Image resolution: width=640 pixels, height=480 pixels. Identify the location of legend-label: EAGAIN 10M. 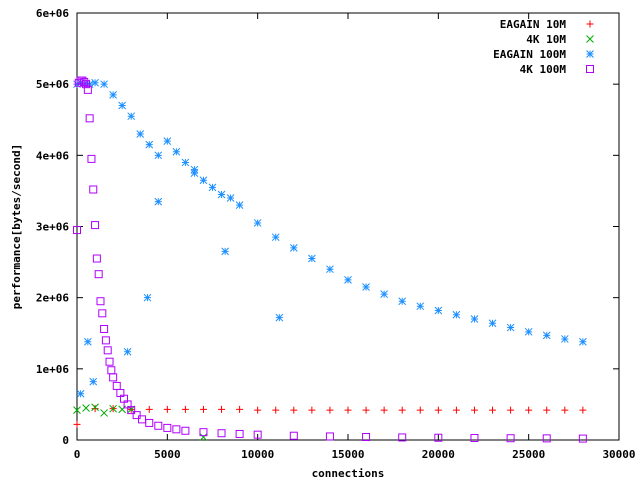
(533, 24).